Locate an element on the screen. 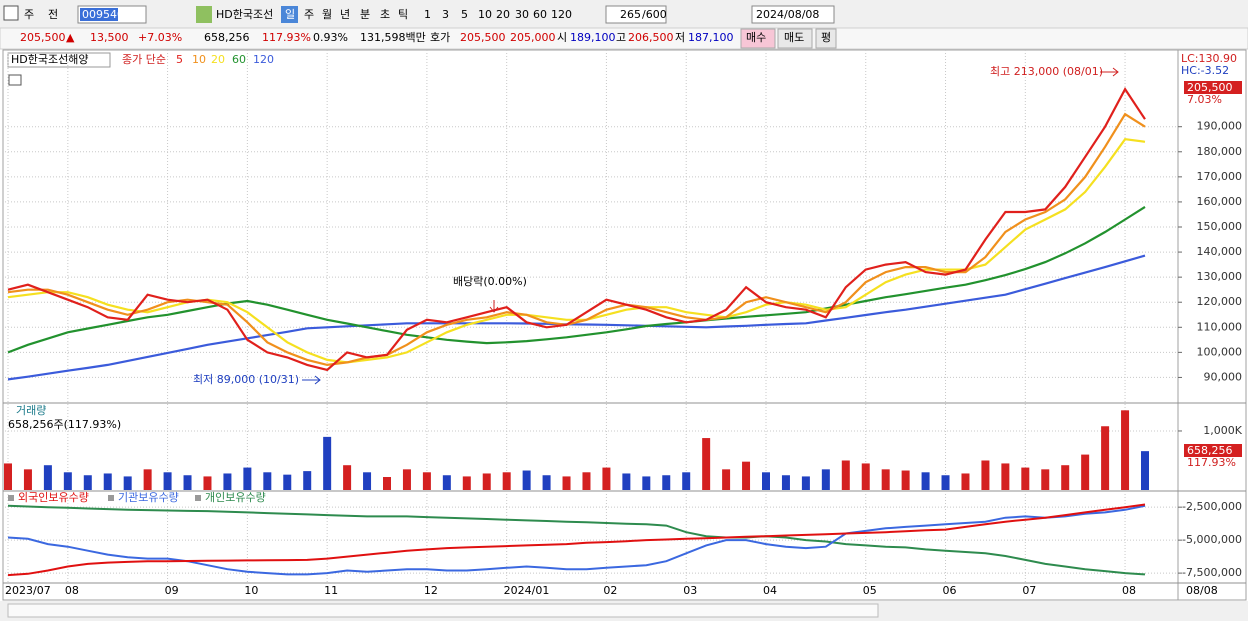  legend-entry: 20 is located at coordinates (218, 59).